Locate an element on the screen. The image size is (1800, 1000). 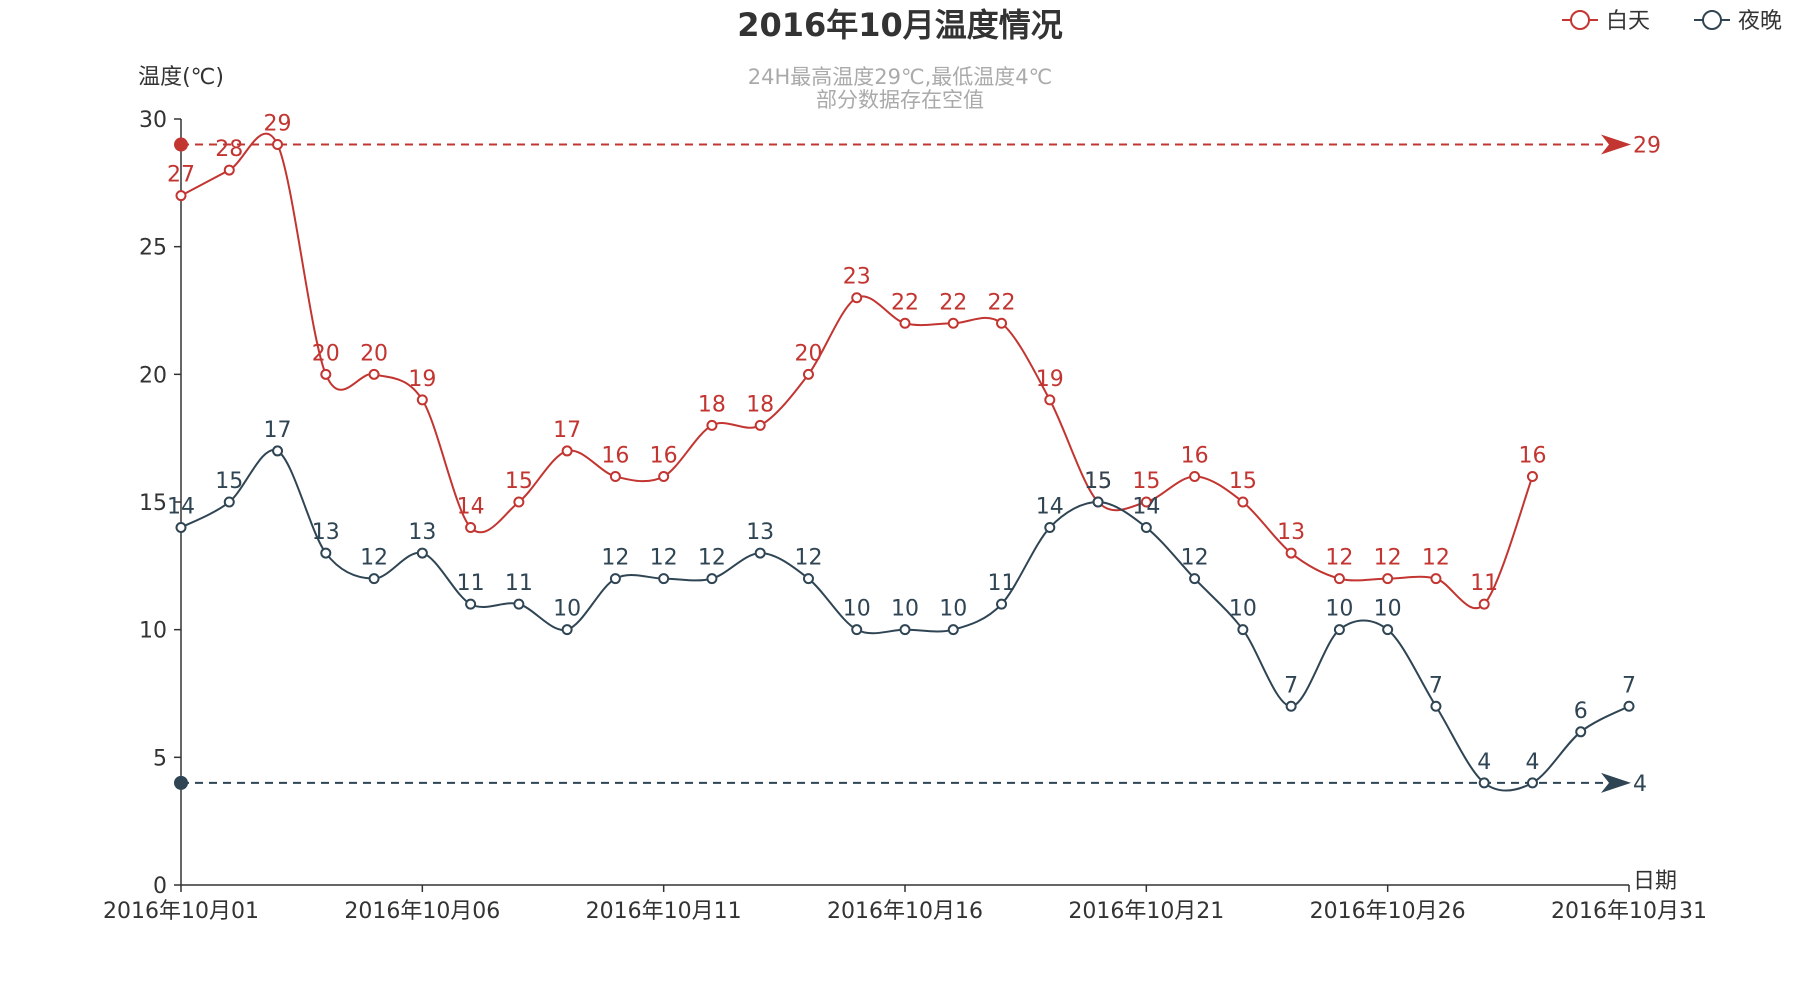
y-tick-label: 10 is located at coordinates (153, 631).